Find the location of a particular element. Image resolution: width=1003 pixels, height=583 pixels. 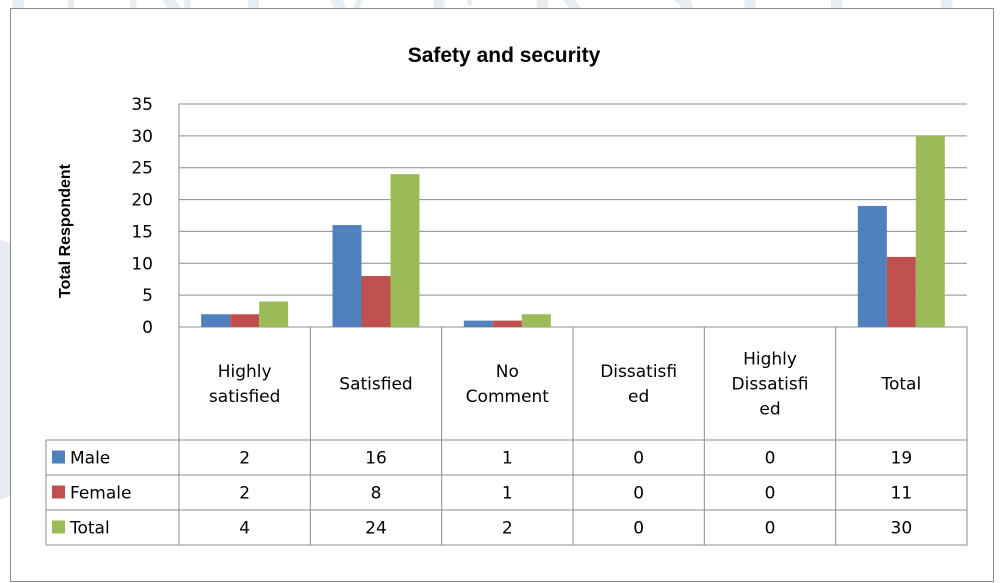

table-cell: 16 is located at coordinates (376, 459).